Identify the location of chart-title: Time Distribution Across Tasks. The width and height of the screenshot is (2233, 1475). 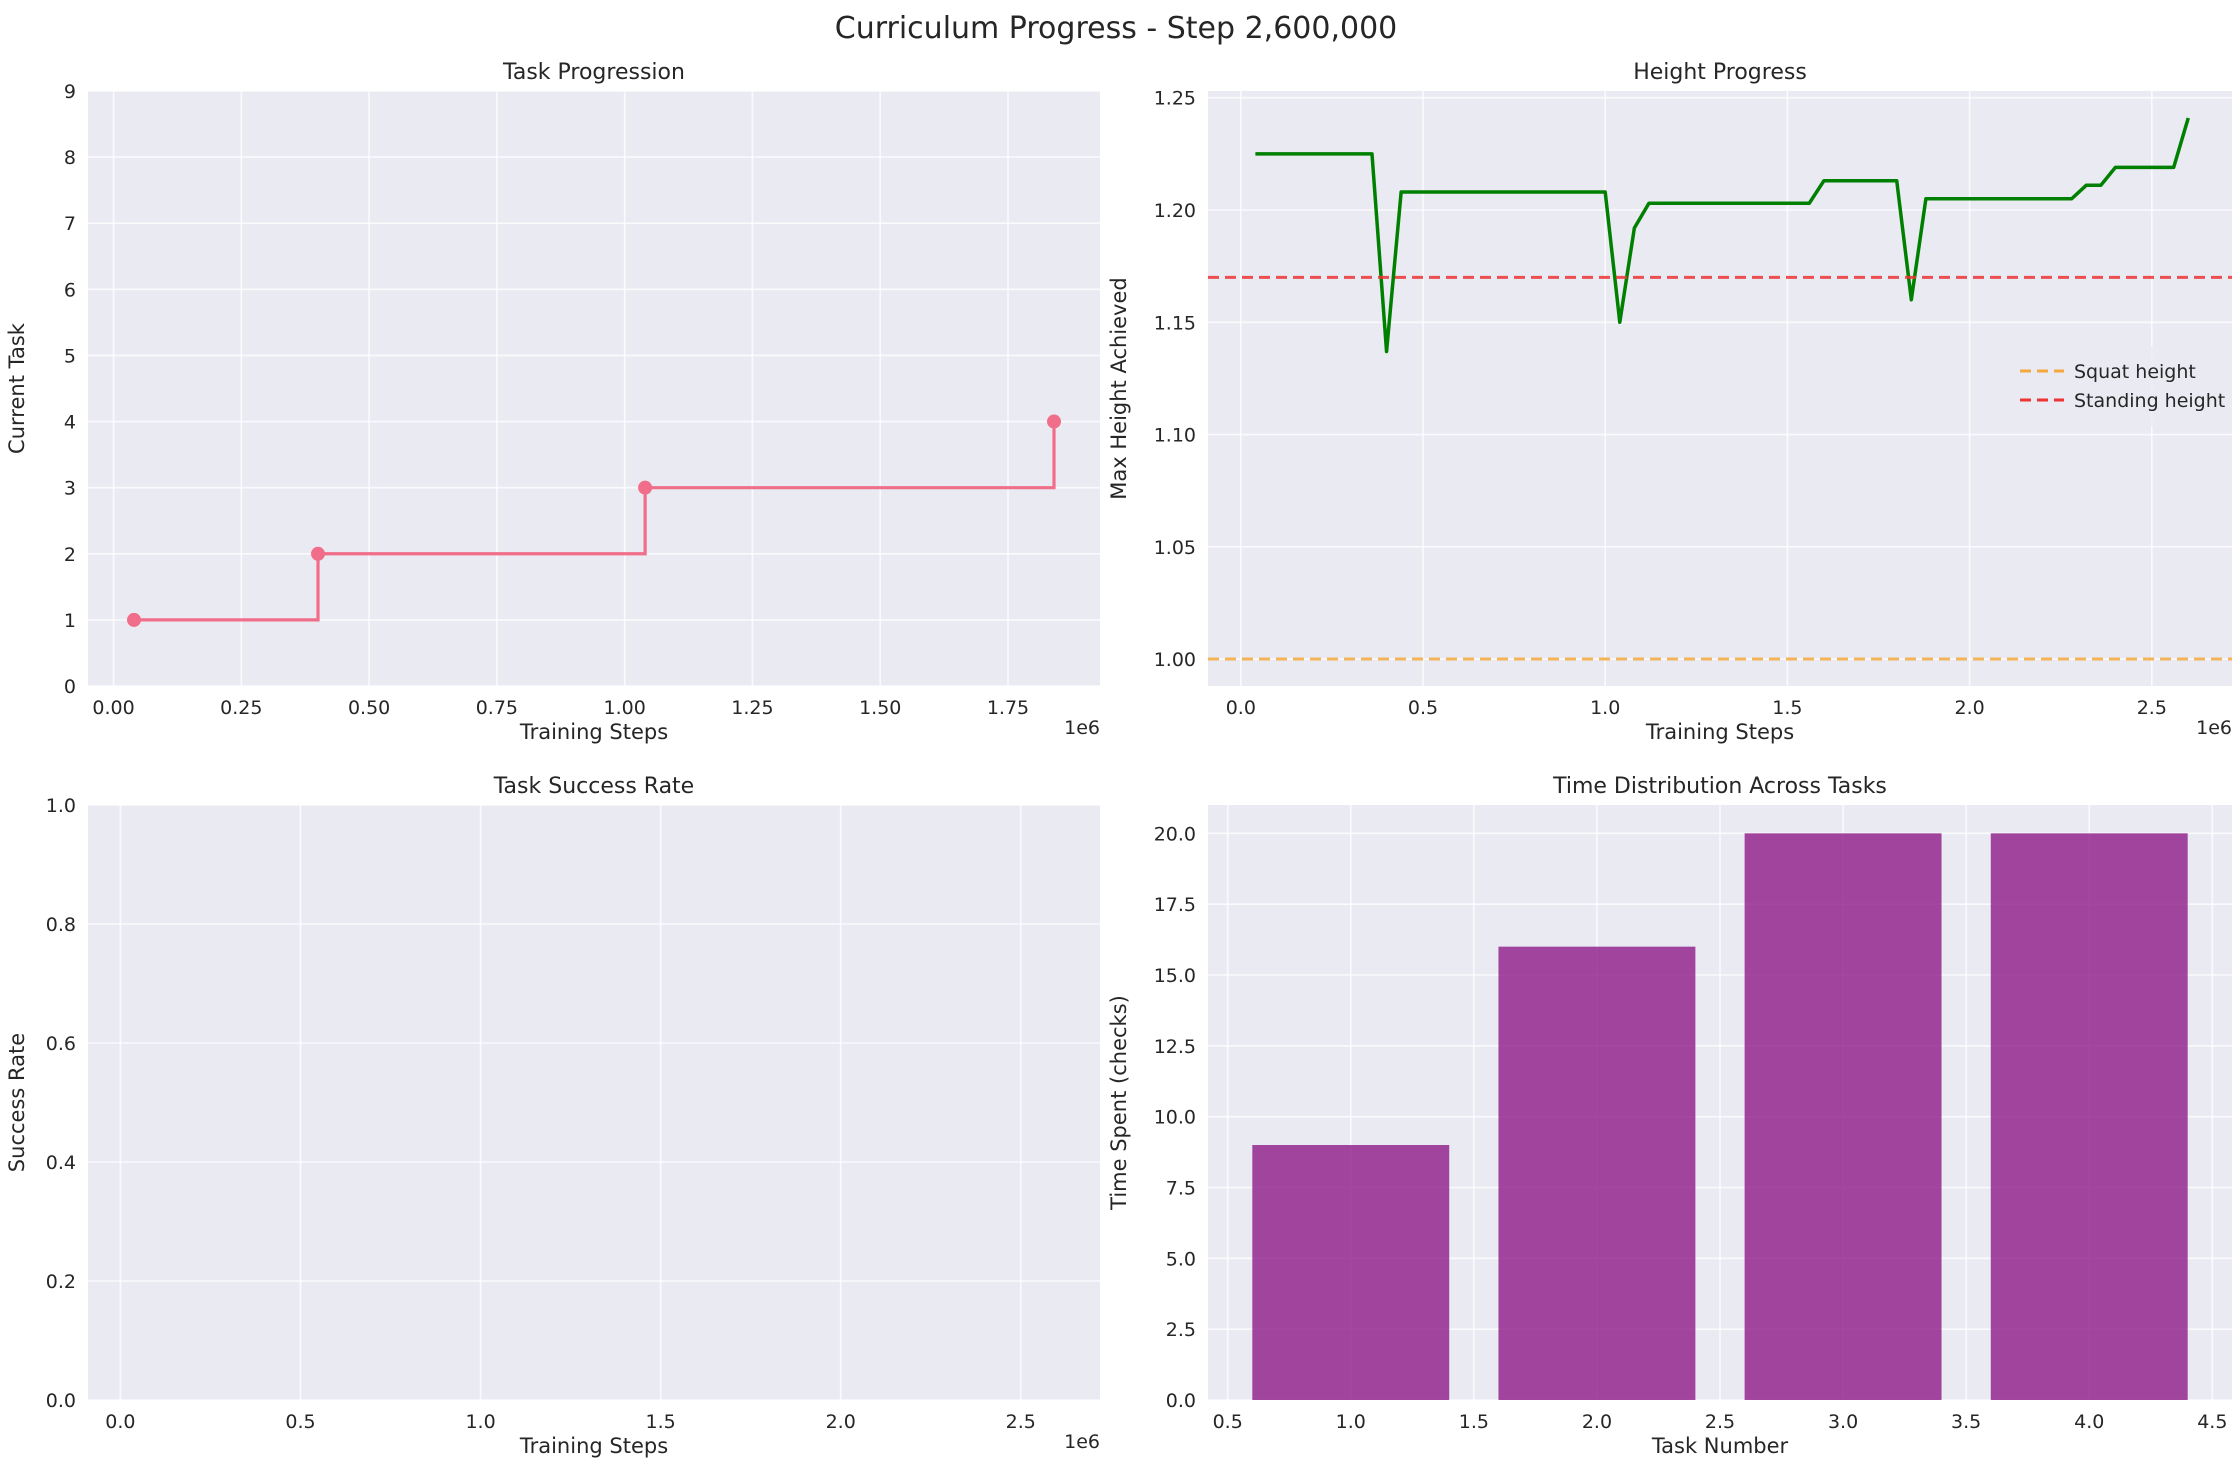
(1719, 786).